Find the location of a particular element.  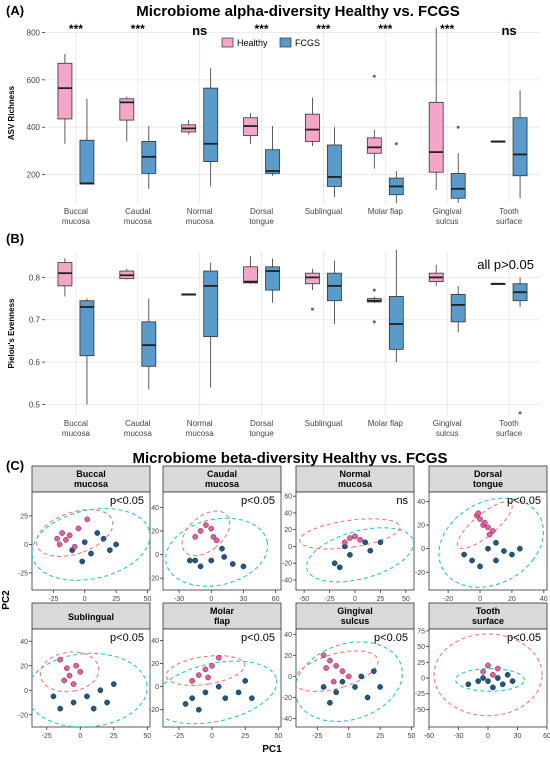

pca-panel-2-strip-label: mucosa is located at coordinates (355, 484).